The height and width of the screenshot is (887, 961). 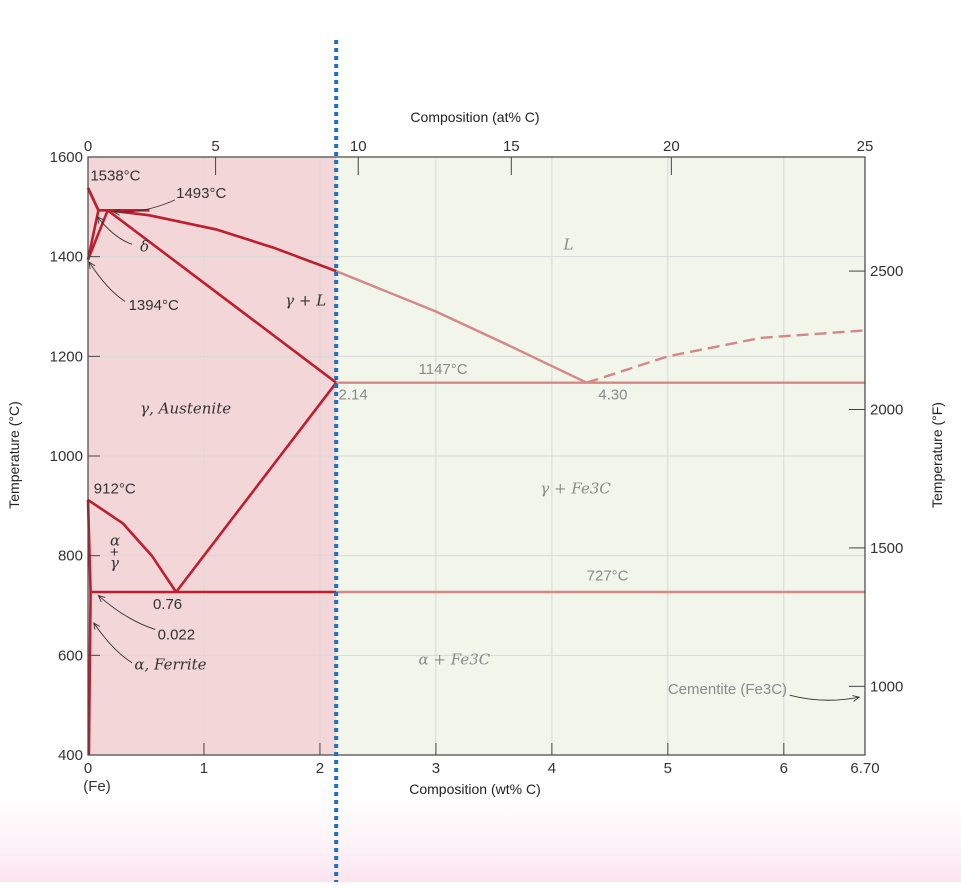 What do you see at coordinates (100, 219) in the screenshot?
I see `leader-delta-head` at bounding box center [100, 219].